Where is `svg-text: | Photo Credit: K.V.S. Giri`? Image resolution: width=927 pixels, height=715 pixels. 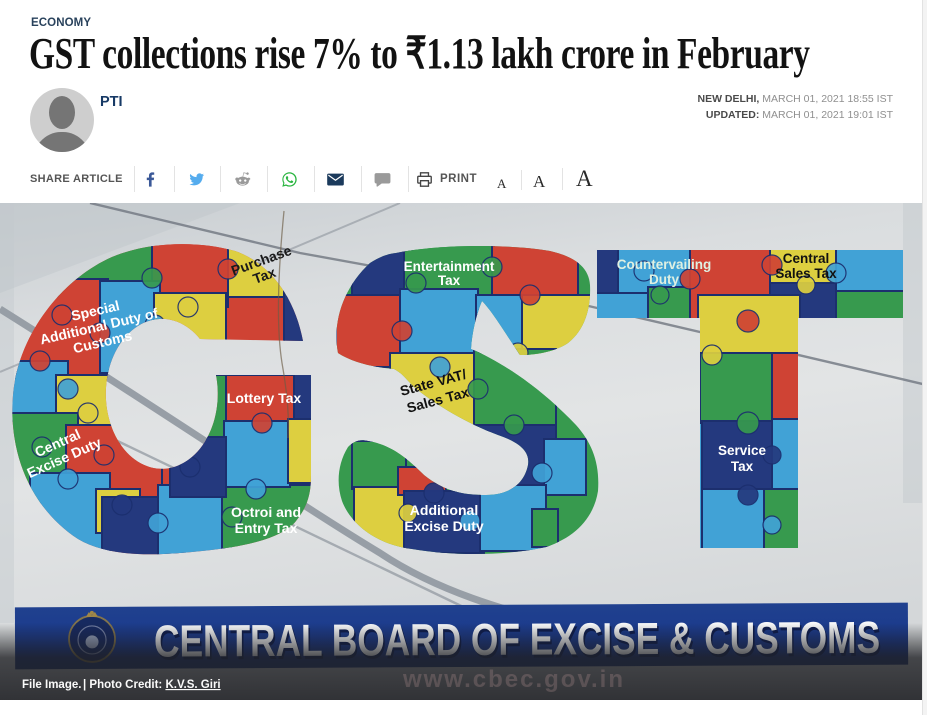 svg-text: | Photo Credit: K.V.S. Giri is located at coordinates (152, 685).